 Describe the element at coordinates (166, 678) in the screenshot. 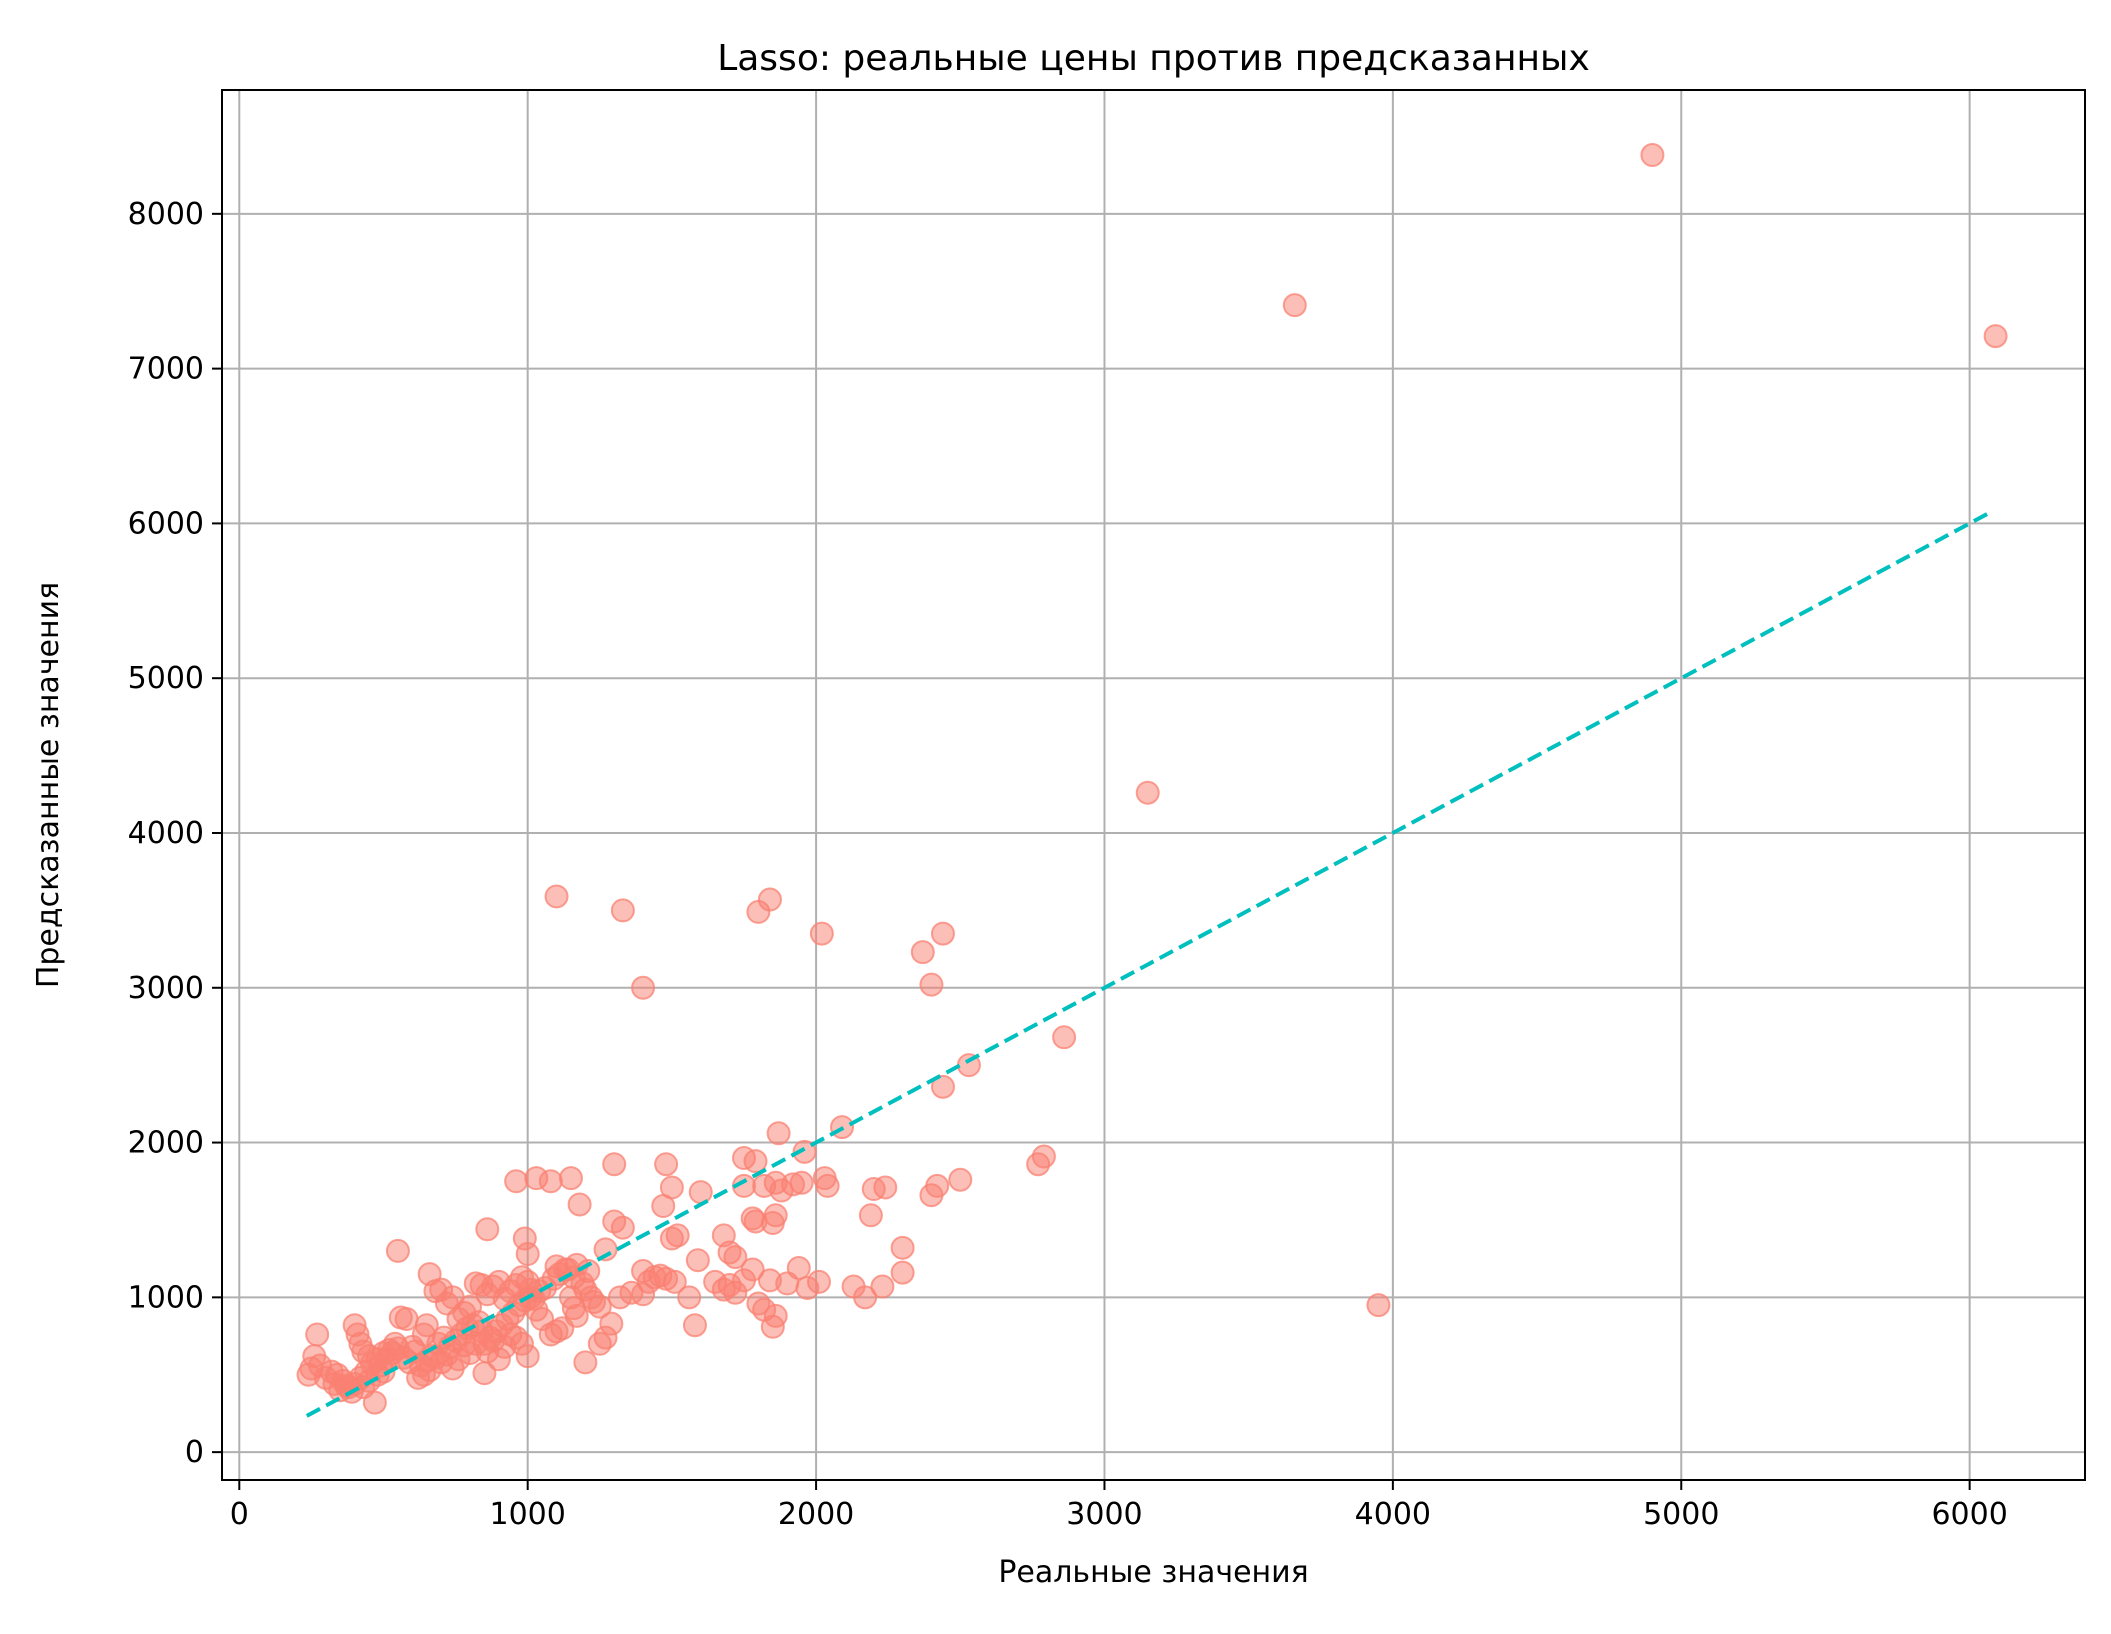

I see `y-tick-label: 5000` at that location.